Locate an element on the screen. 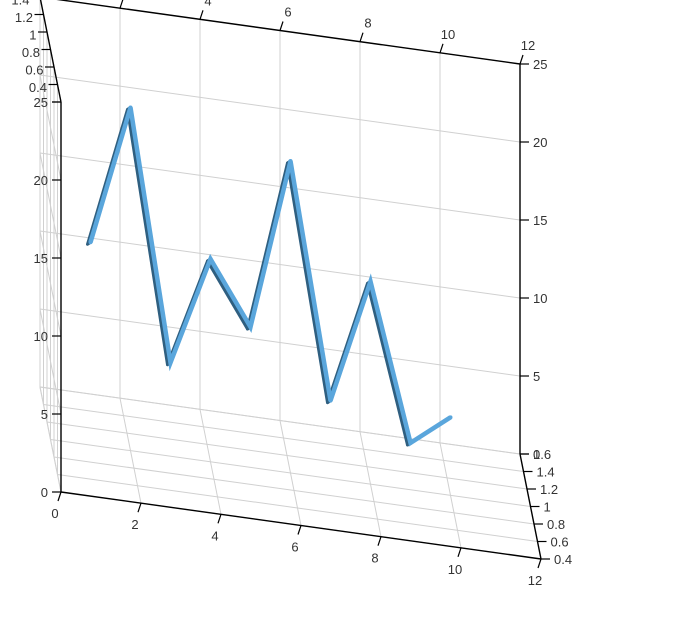 This screenshot has height=626, width=696. z-tick-label: 0.4 is located at coordinates (563, 559).